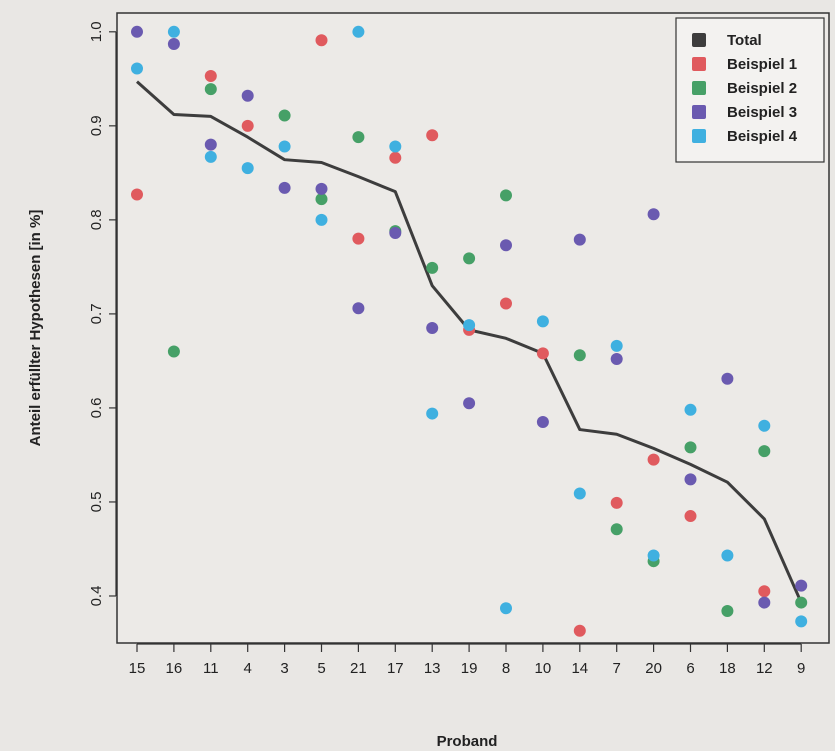 This screenshot has width=835, height=751. Describe the element at coordinates (690, 668) in the screenshot. I see `x-tick-label: 6` at that location.